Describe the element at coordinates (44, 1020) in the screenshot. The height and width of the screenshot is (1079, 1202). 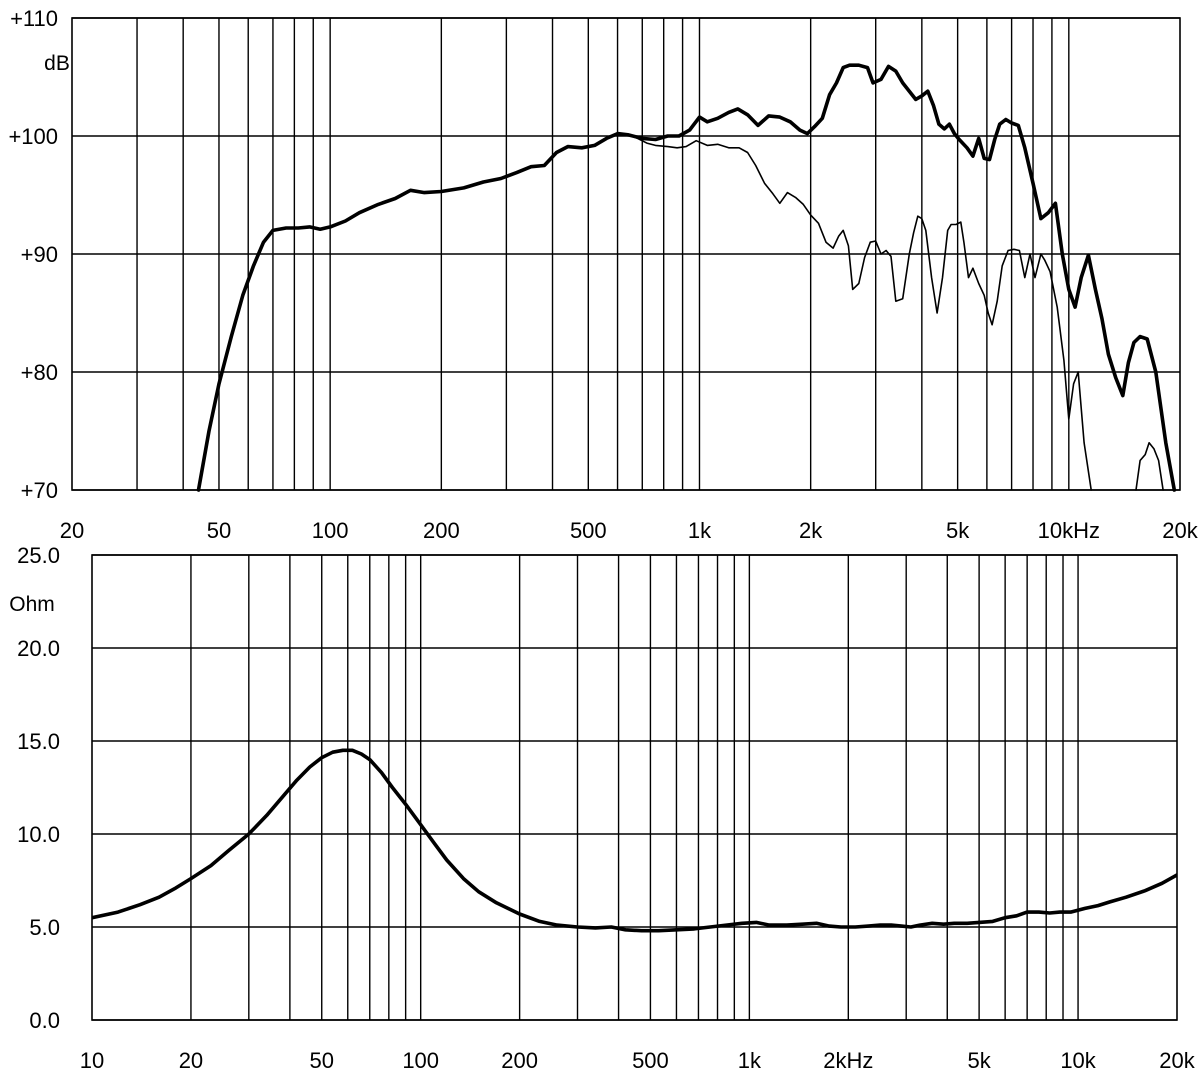
I see `y-tick-label: 0.0` at that location.